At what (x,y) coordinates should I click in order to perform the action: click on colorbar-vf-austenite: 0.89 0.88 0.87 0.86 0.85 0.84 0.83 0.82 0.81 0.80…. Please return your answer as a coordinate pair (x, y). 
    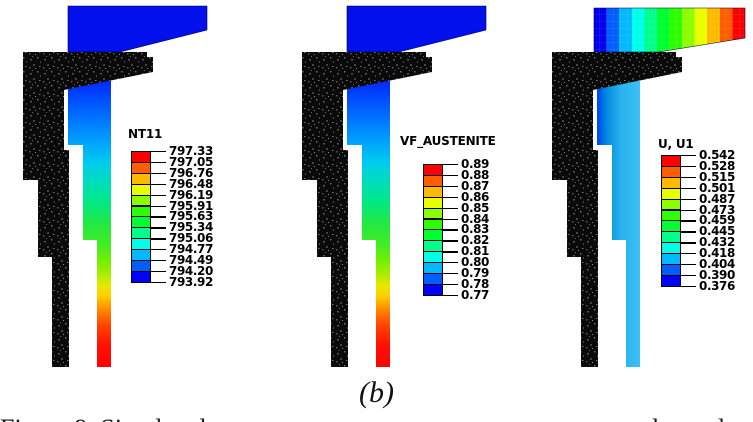
    Looking at the image, I should click on (473, 229).